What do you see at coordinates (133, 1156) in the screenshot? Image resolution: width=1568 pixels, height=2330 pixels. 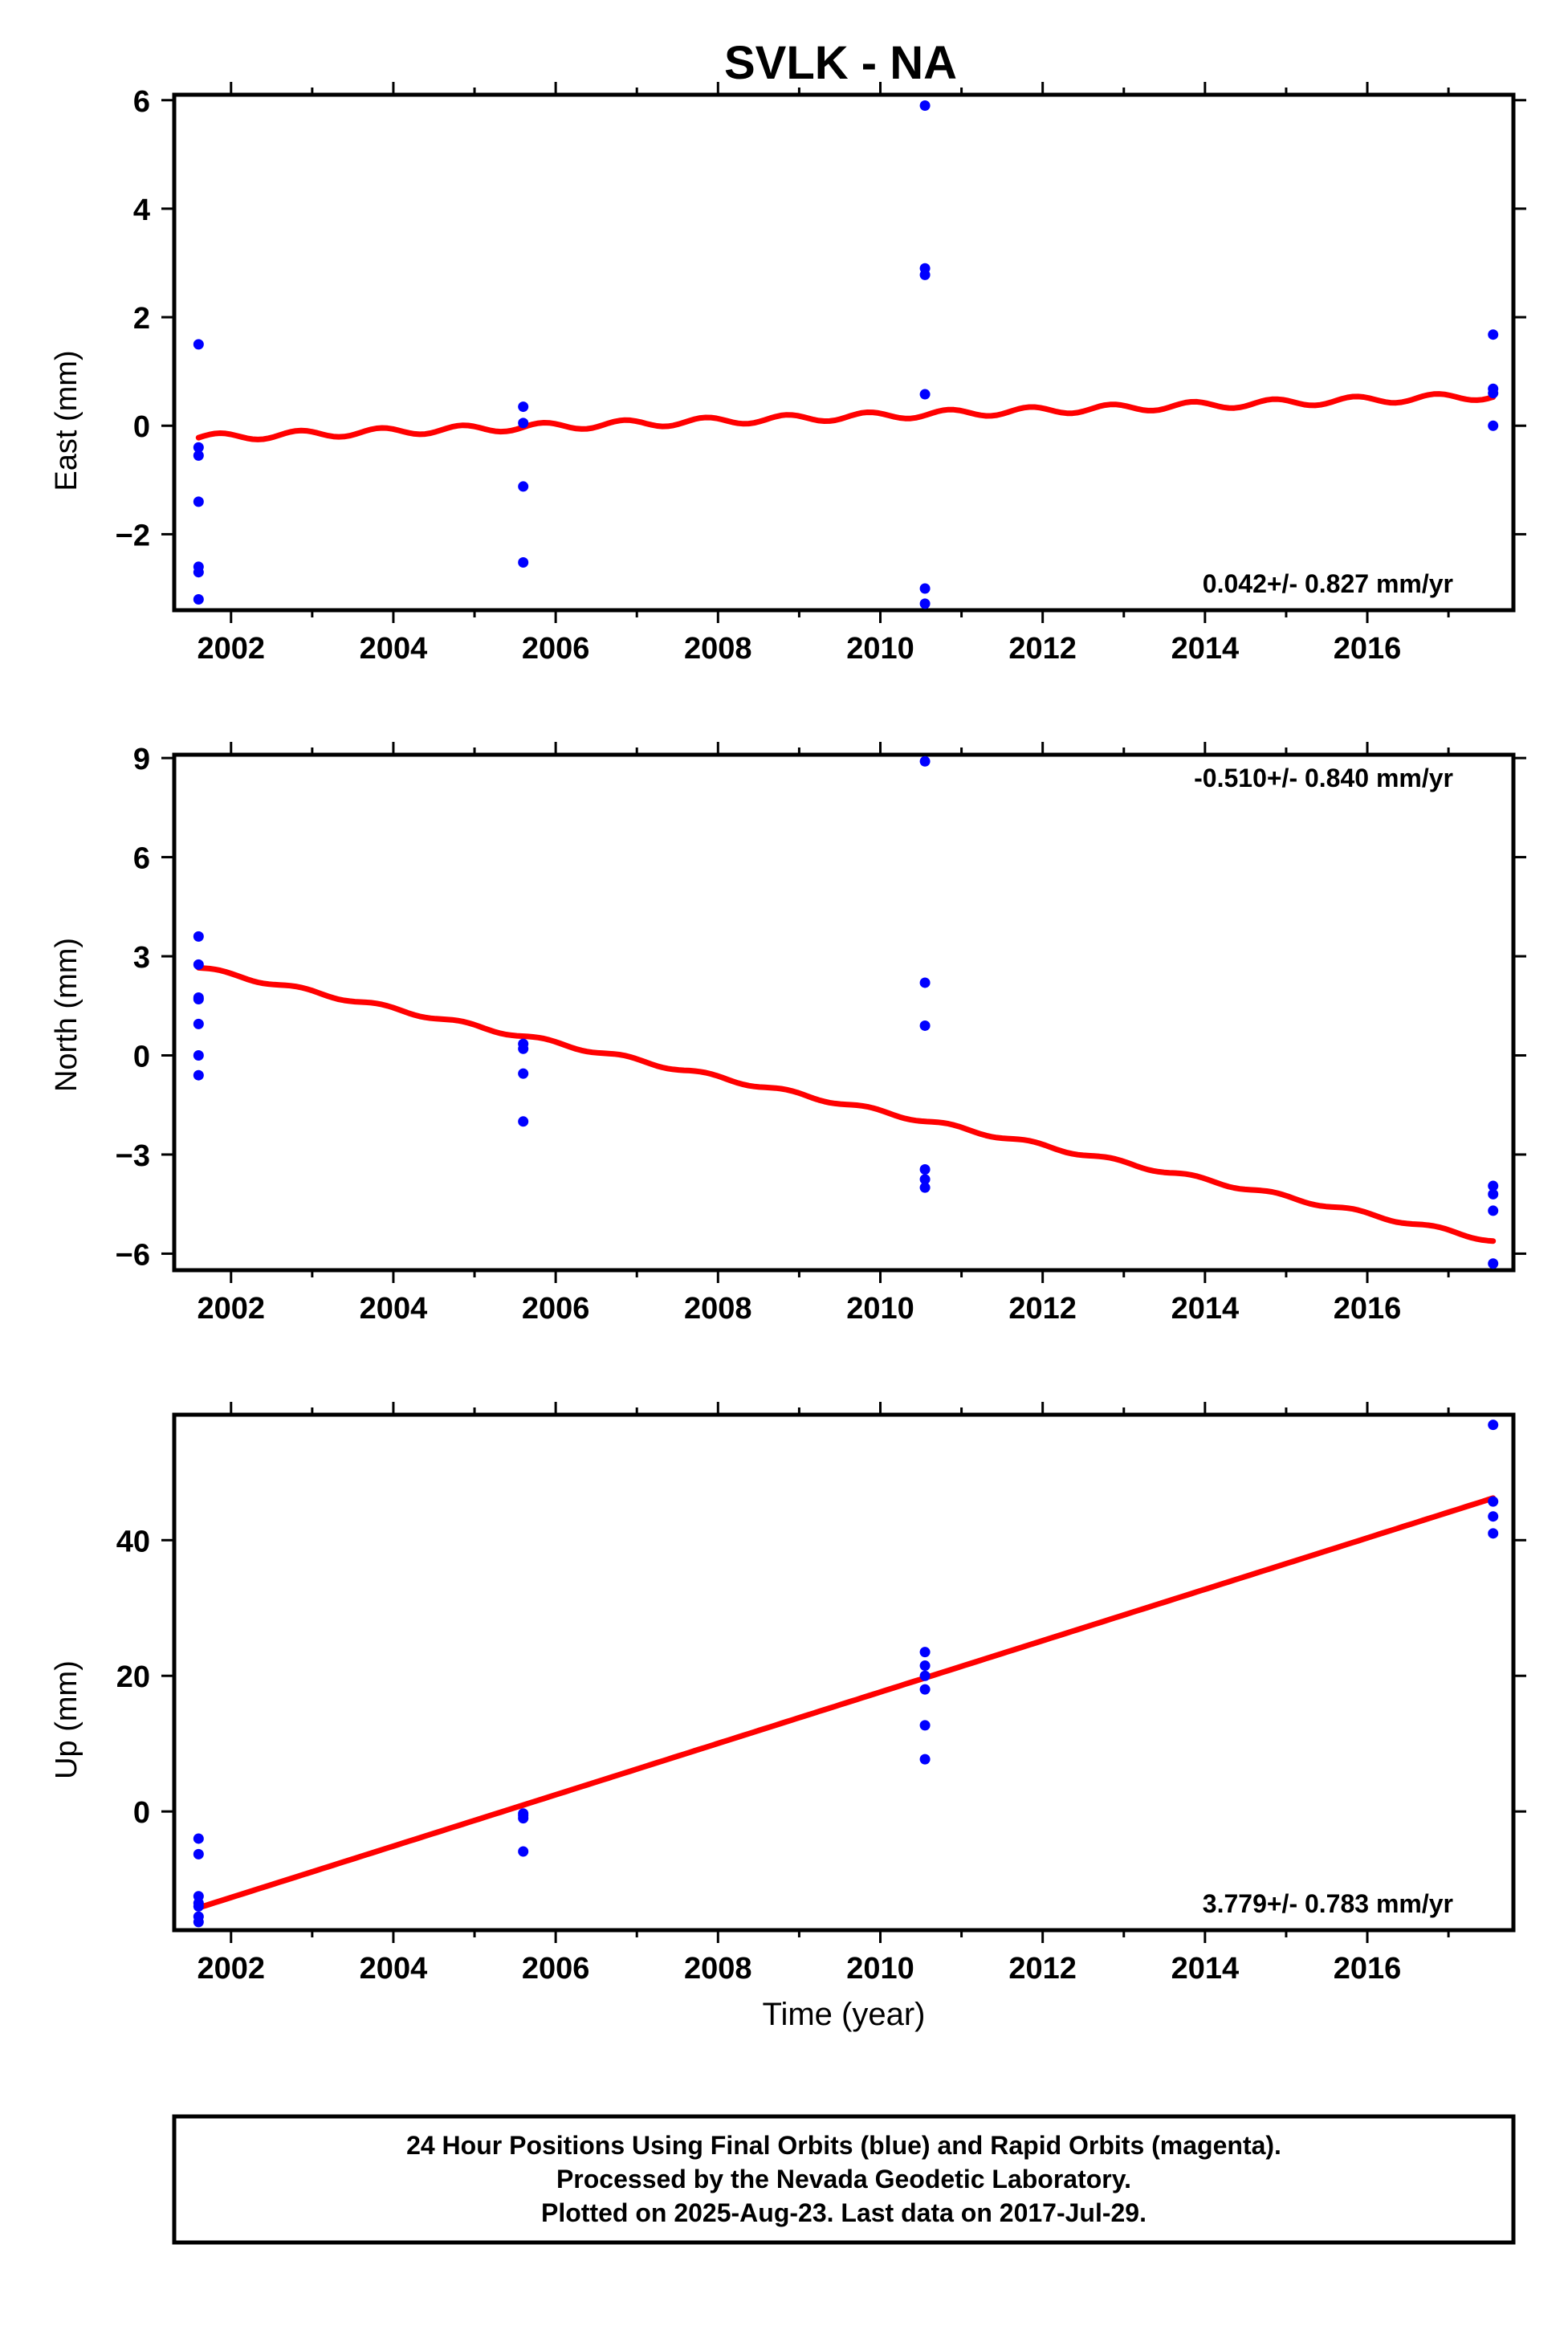 I see `y-tick-label: −3` at bounding box center [133, 1156].